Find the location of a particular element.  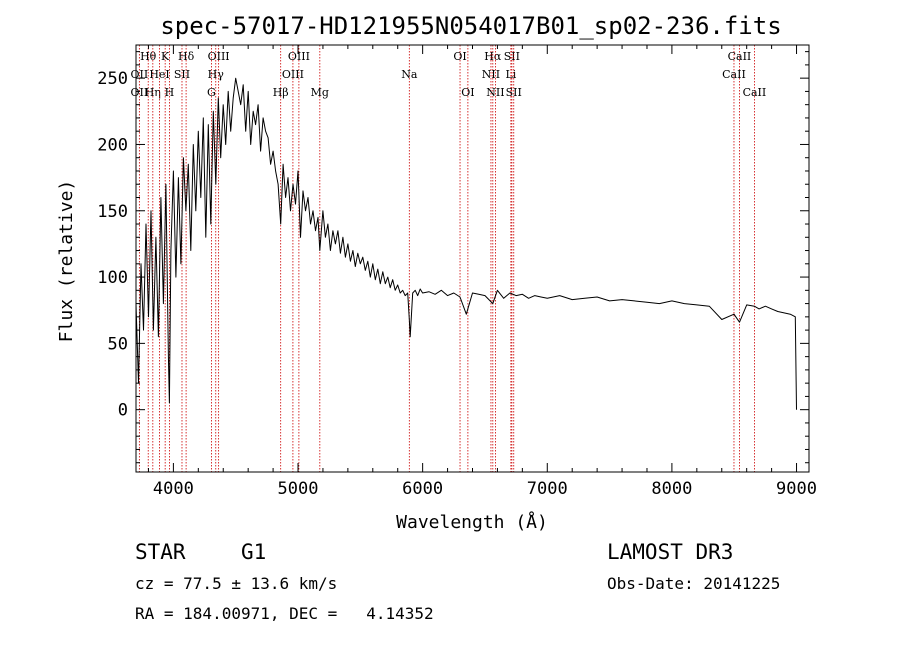

coordinates: RA = 184.00971, DEC = 4.14352 is located at coordinates (284, 613).